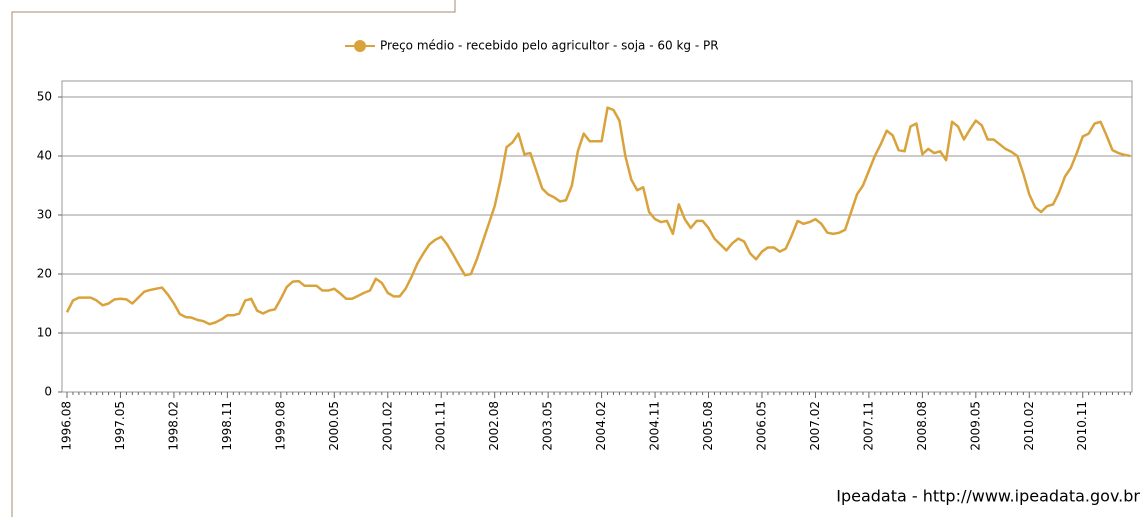 Image resolution: width=1147 pixels, height=517 pixels. I want to click on y-tick-label: 0, so click(48, 392).